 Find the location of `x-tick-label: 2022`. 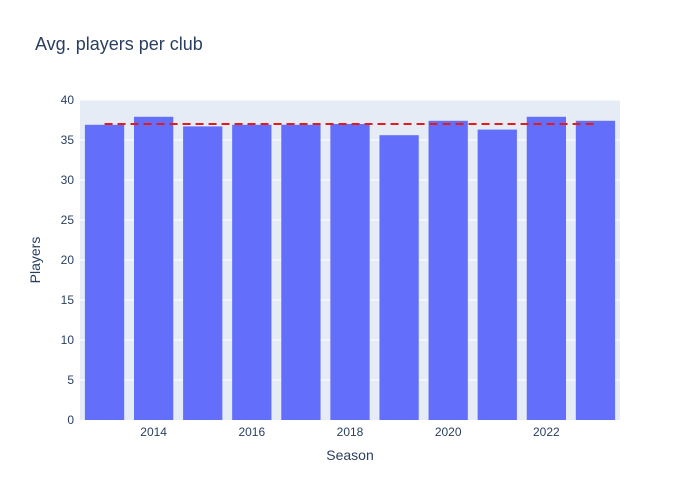

x-tick-label: 2022 is located at coordinates (546, 432).